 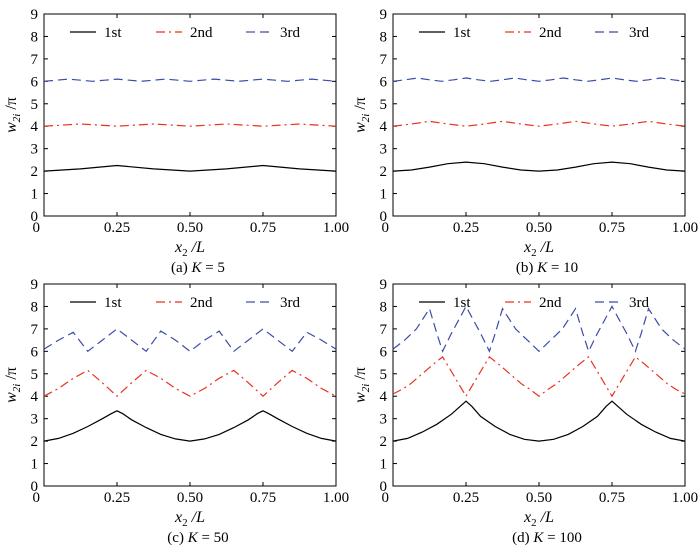 What do you see at coordinates (197, 538) in the screenshot?
I see `panel-caption: (c) K = 50` at bounding box center [197, 538].